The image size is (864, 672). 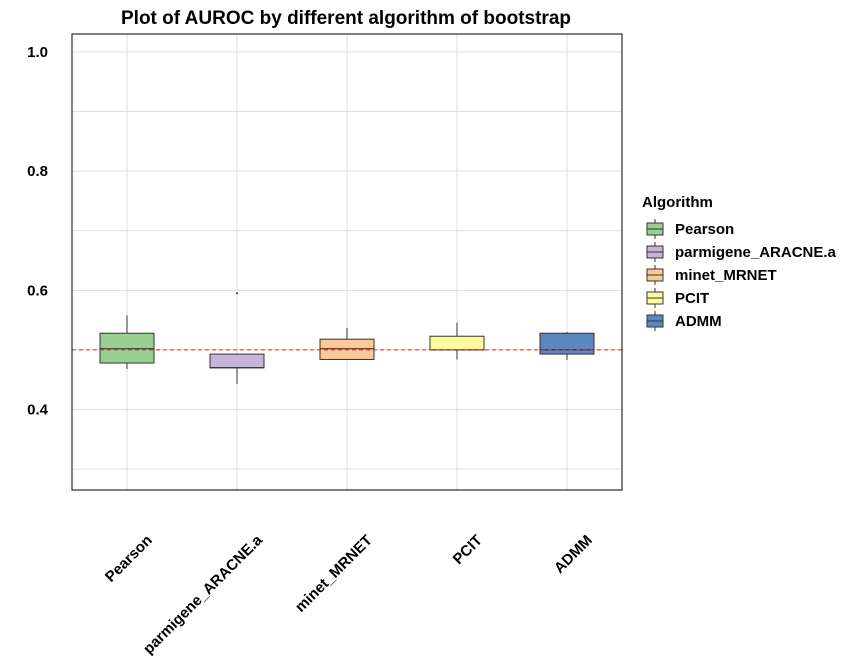 I want to click on box-minet-mrnet, so click(x=347, y=344).